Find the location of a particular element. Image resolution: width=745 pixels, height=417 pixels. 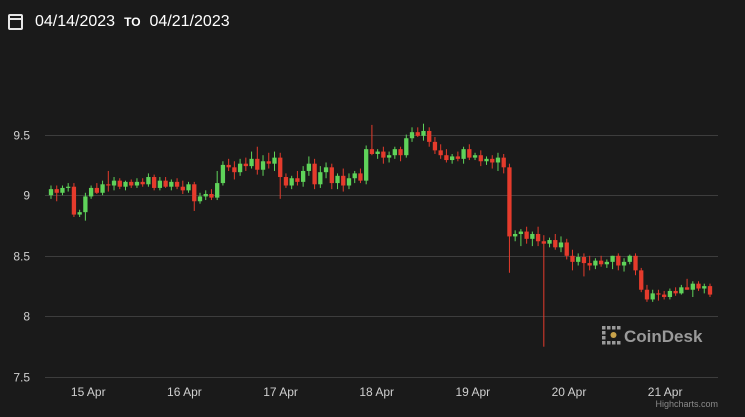

calendar-icon is located at coordinates (15, 22).